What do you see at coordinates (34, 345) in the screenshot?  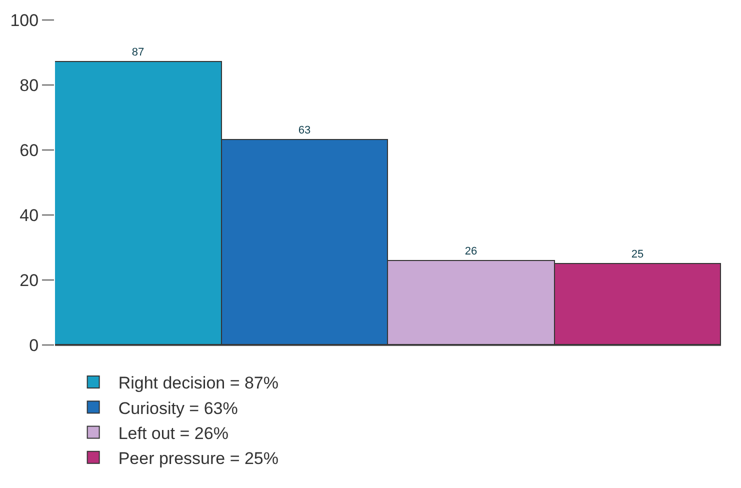 I see `y-tick-label: 0` at bounding box center [34, 345].